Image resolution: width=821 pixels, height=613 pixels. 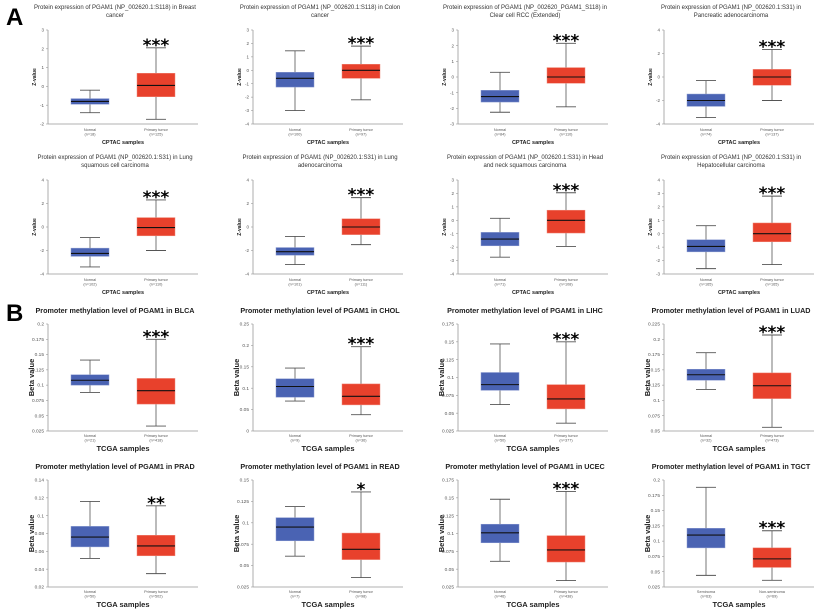 I want to click on chart-title: Pancreatic adenocarcinoma, so click(x=731, y=16).